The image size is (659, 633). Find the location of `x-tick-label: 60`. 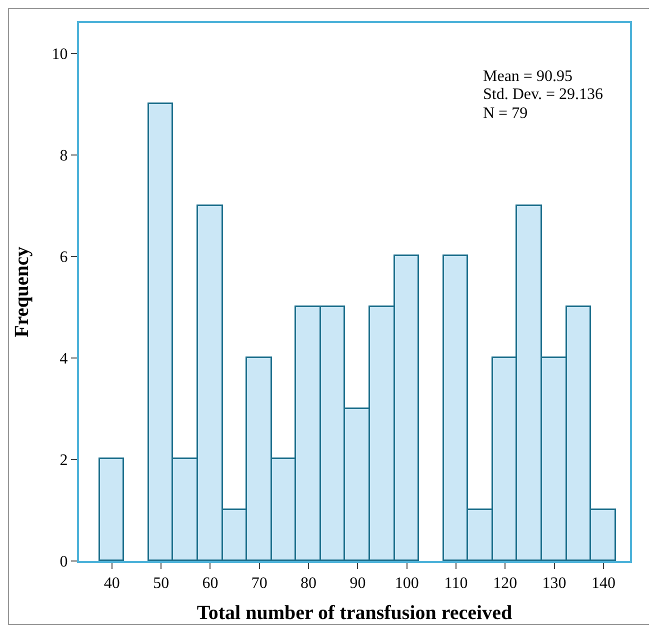

x-tick-label: 60 is located at coordinates (210, 583).